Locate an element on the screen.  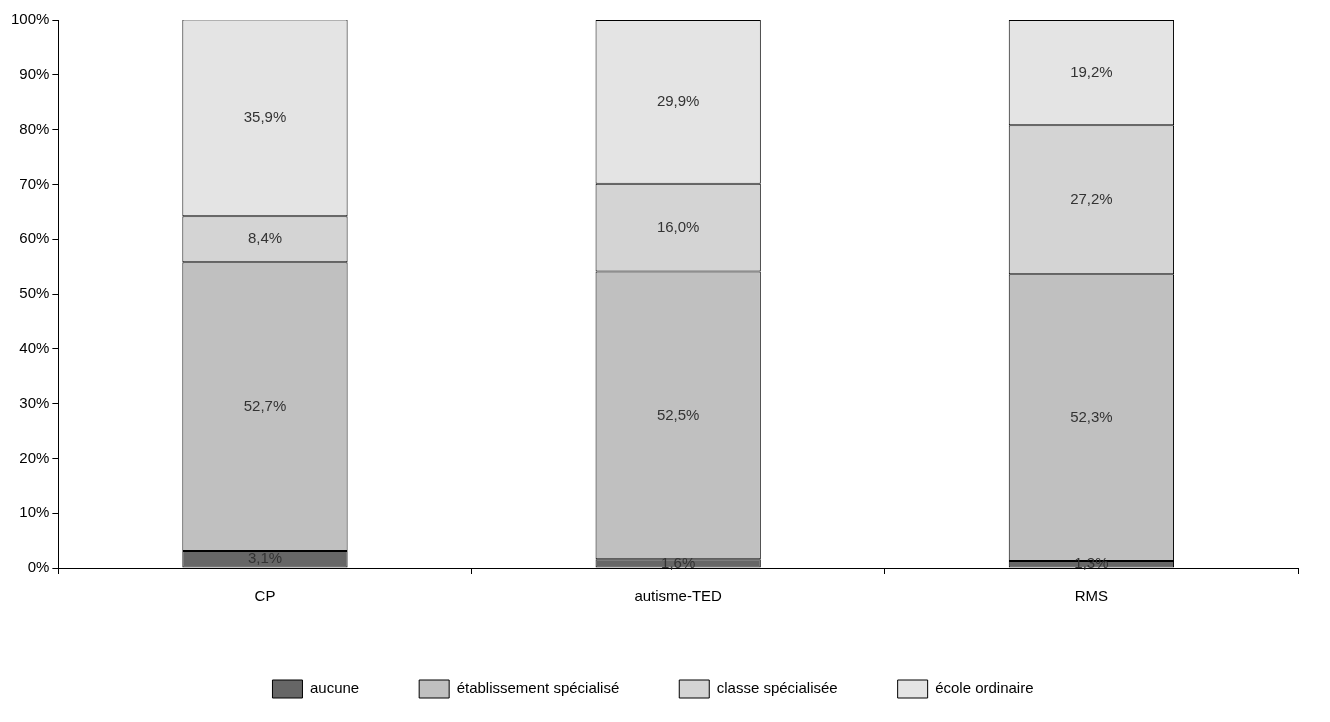
y-tick-label: 60% is located at coordinates (34, 238).